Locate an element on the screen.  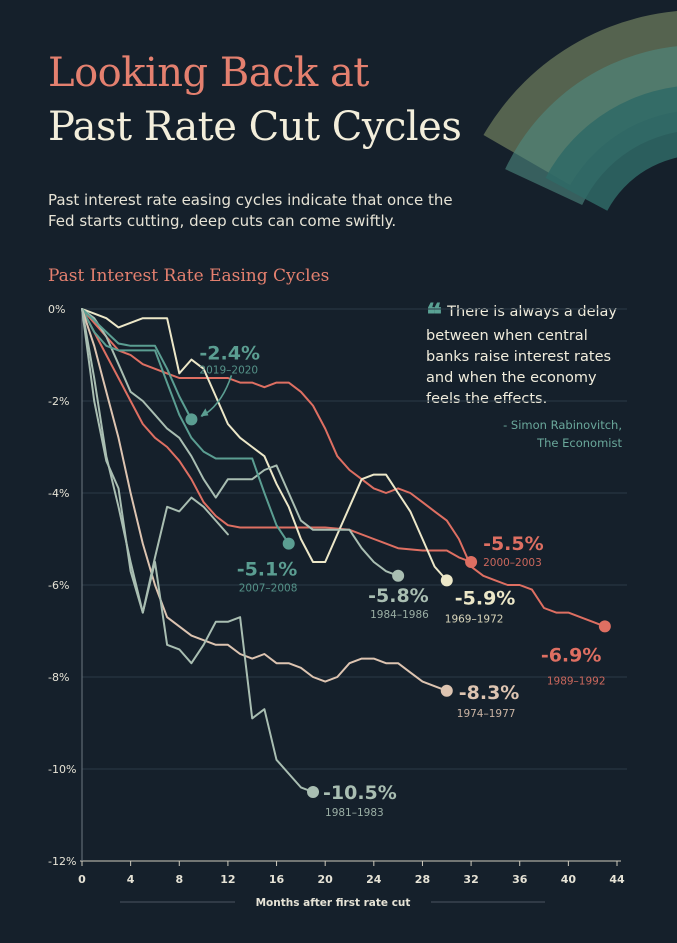
decorative-arcs is located at coordinates (580, 111).